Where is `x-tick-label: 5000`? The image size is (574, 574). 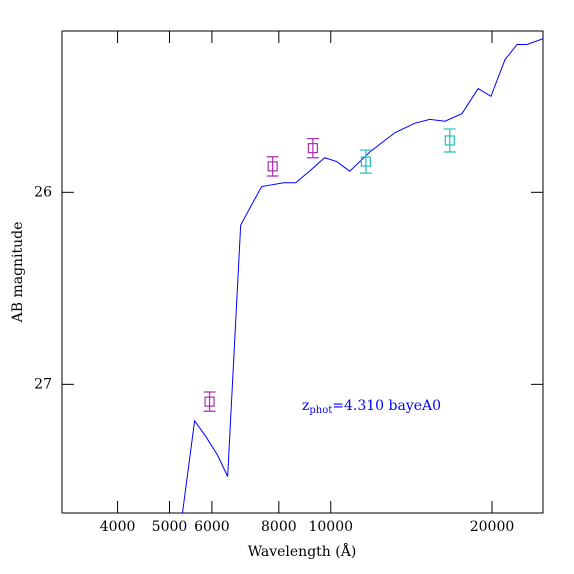
x-tick-label: 5000 is located at coordinates (170, 527).